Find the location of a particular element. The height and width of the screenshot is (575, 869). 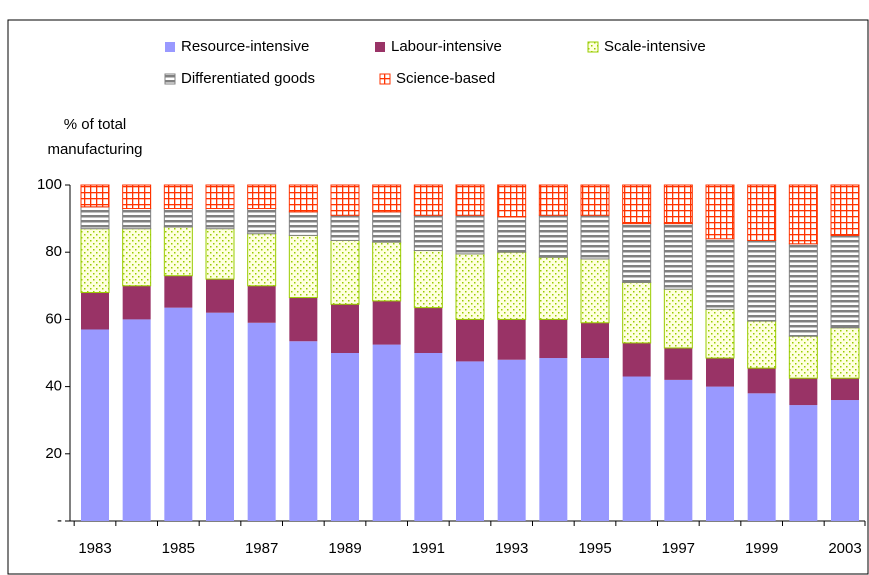

x-tick-label: 1983 is located at coordinates (94, 548).